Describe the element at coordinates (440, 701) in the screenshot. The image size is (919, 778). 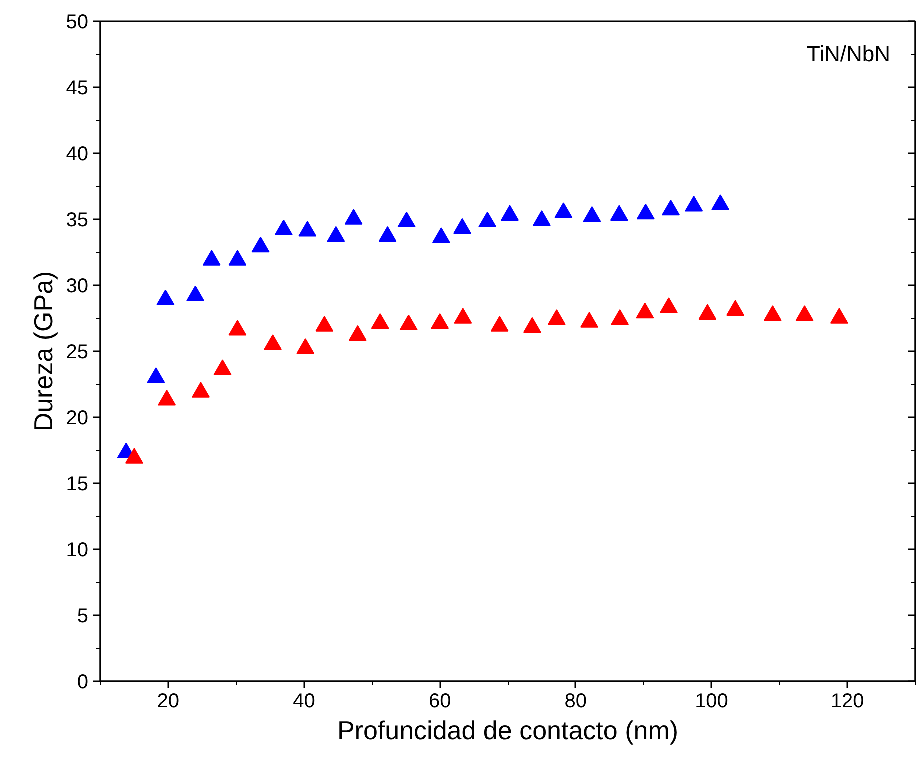
I see `x-tick-label: 60` at that location.